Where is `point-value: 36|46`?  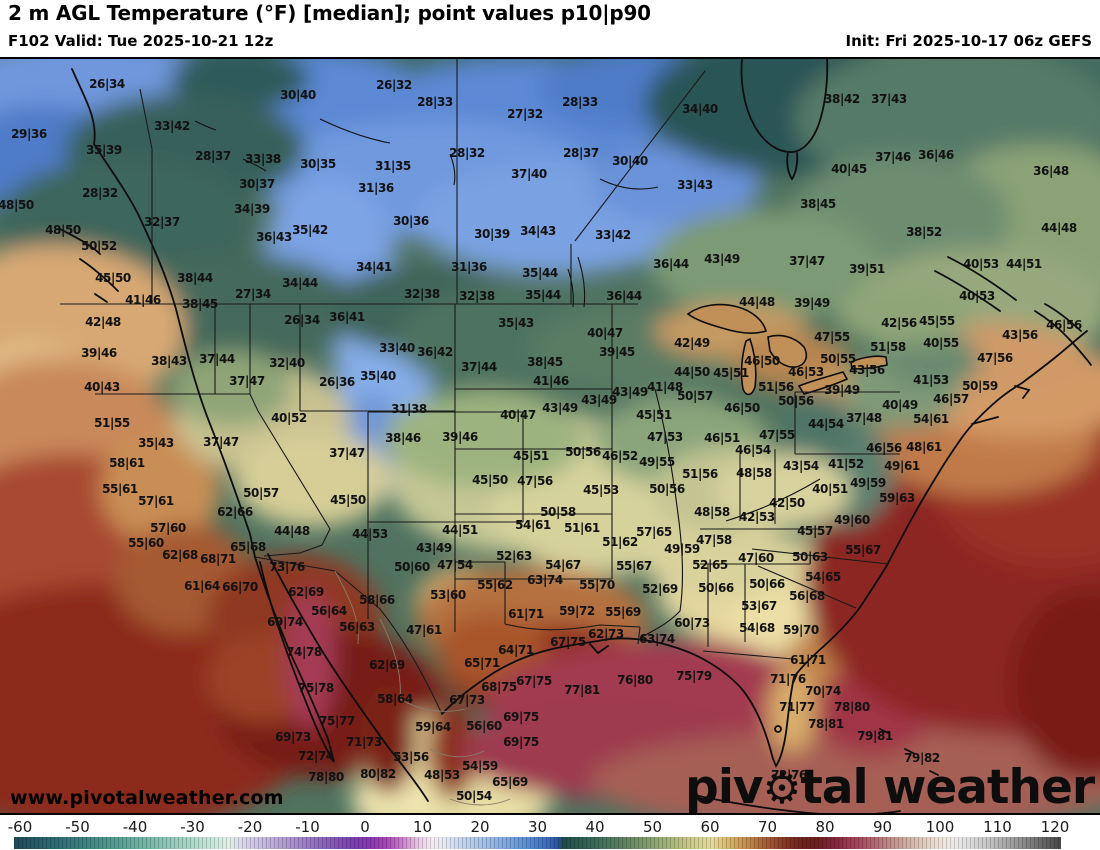 point-value: 36|46 is located at coordinates (936, 155).